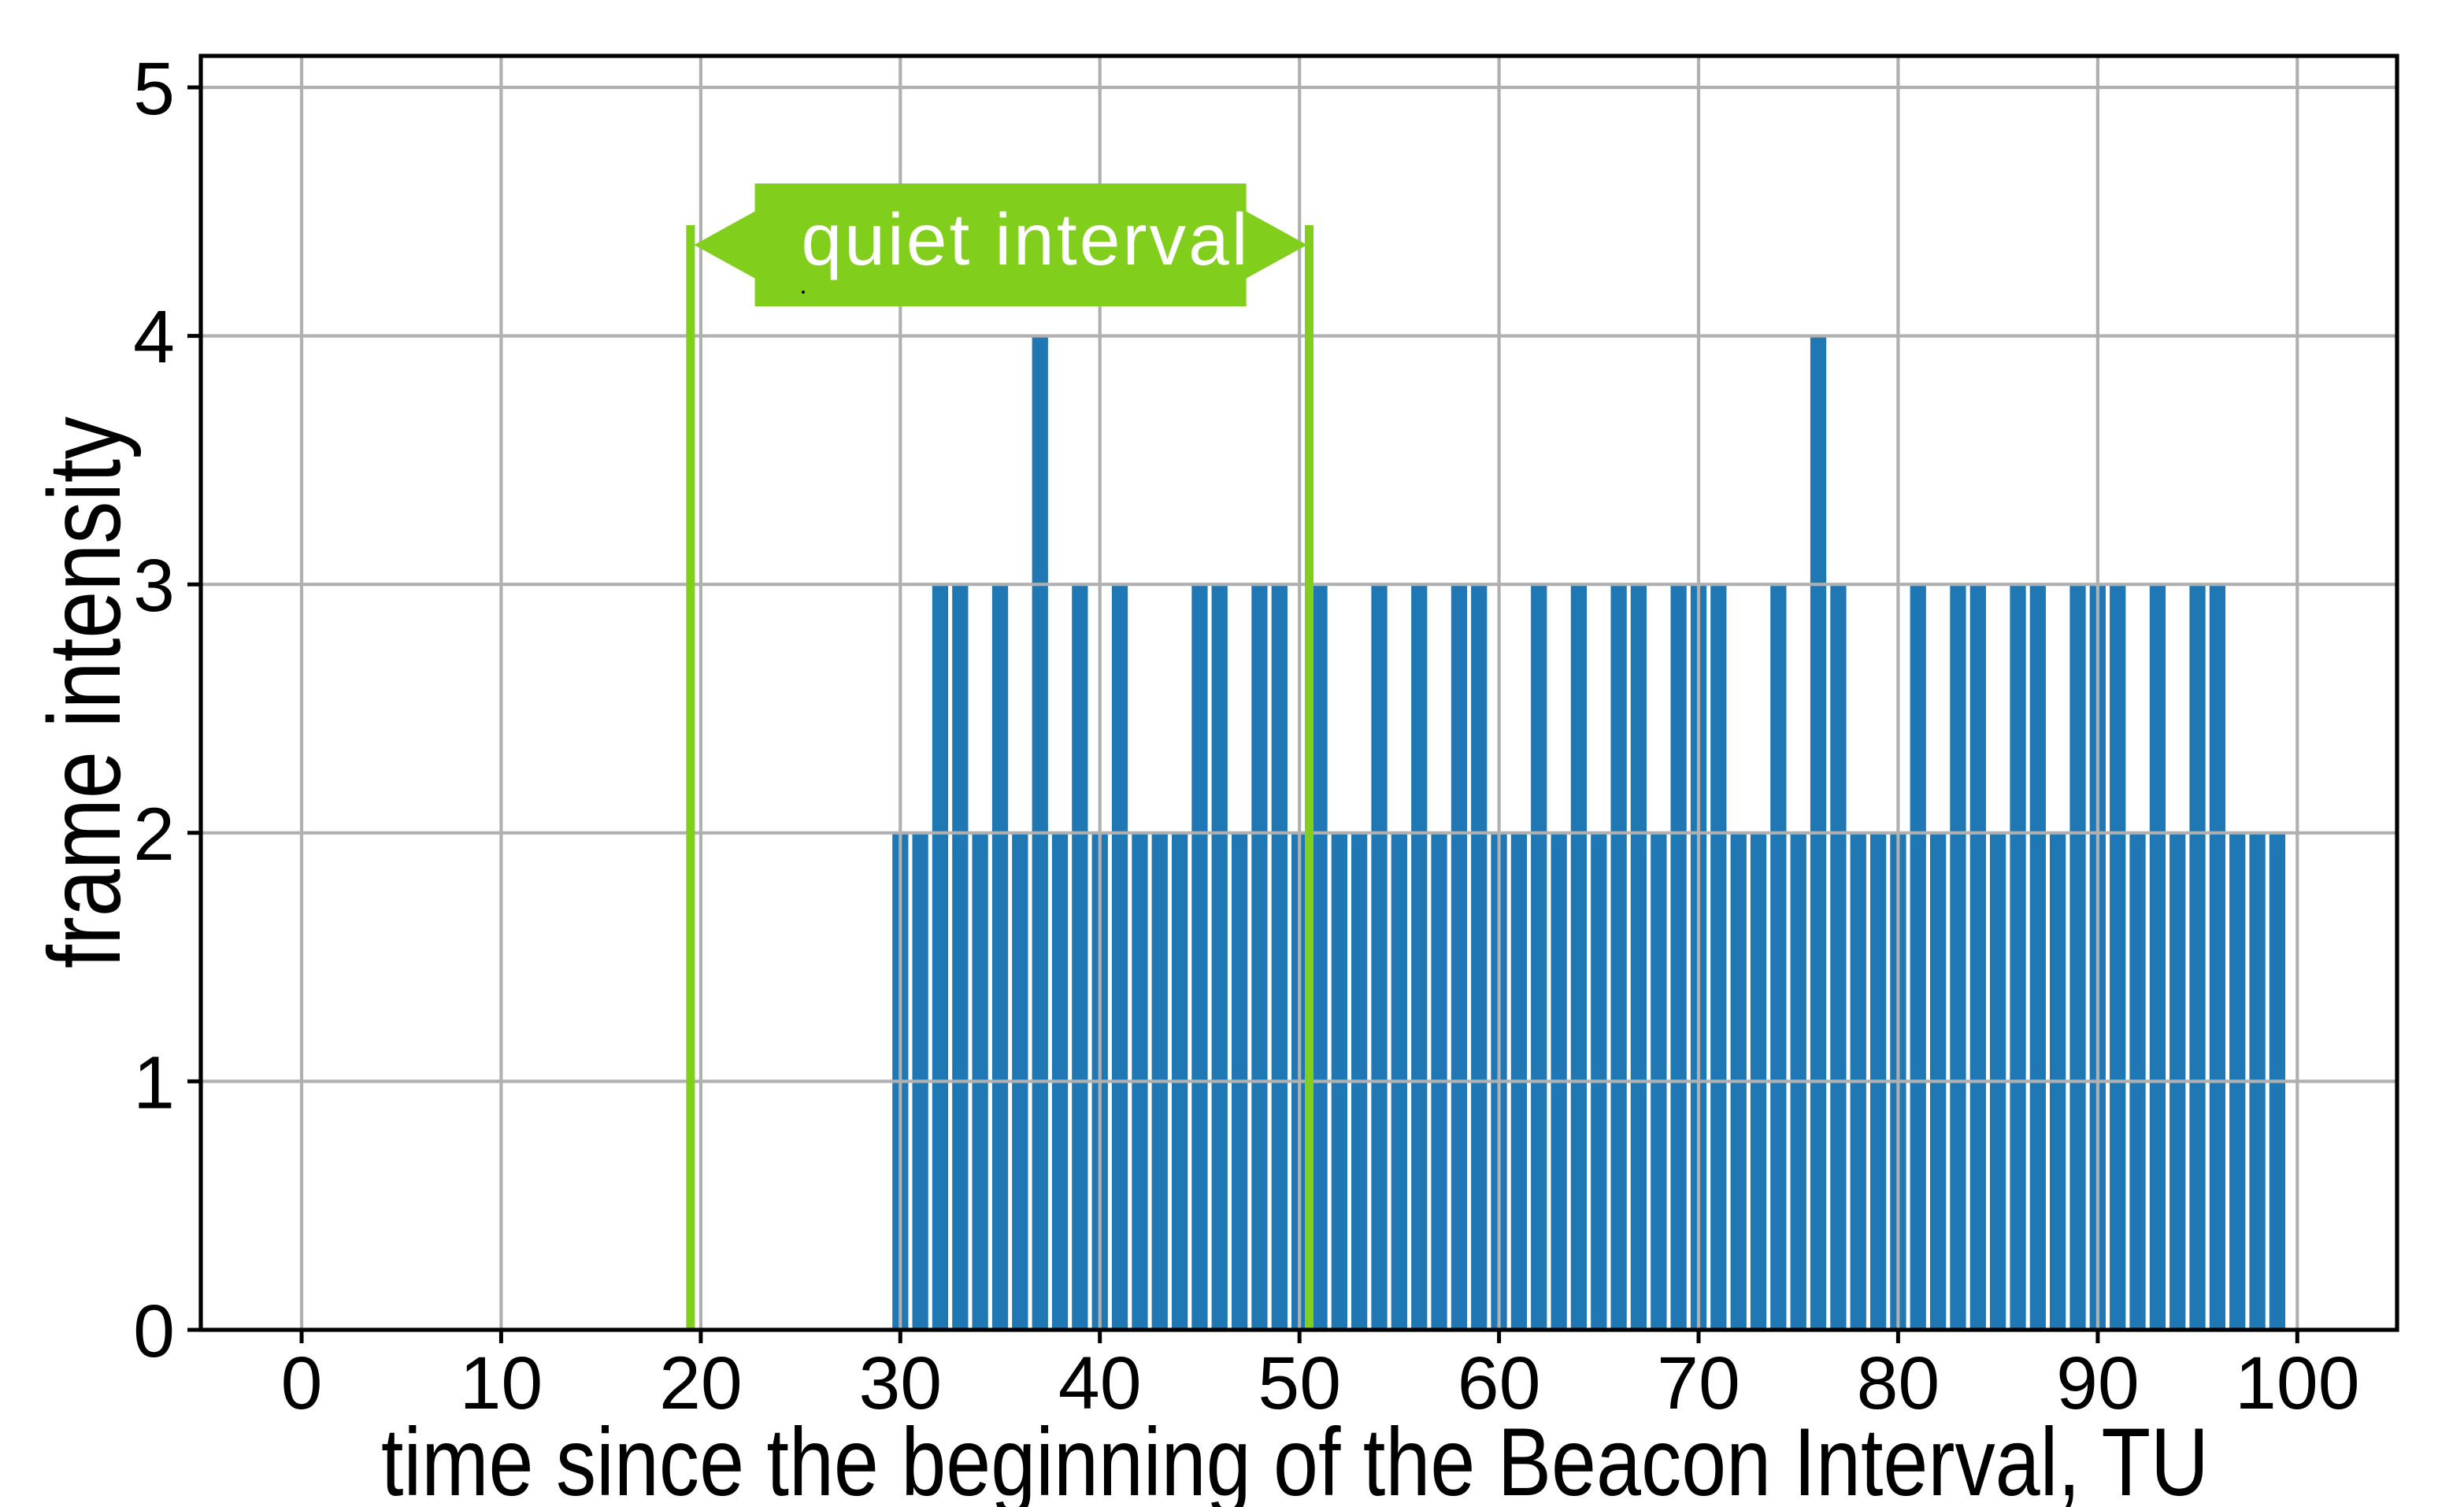 This screenshot has height=1507, width=2464. Describe the element at coordinates (2297, 1383) in the screenshot. I see `svg-text: 100` at that location.